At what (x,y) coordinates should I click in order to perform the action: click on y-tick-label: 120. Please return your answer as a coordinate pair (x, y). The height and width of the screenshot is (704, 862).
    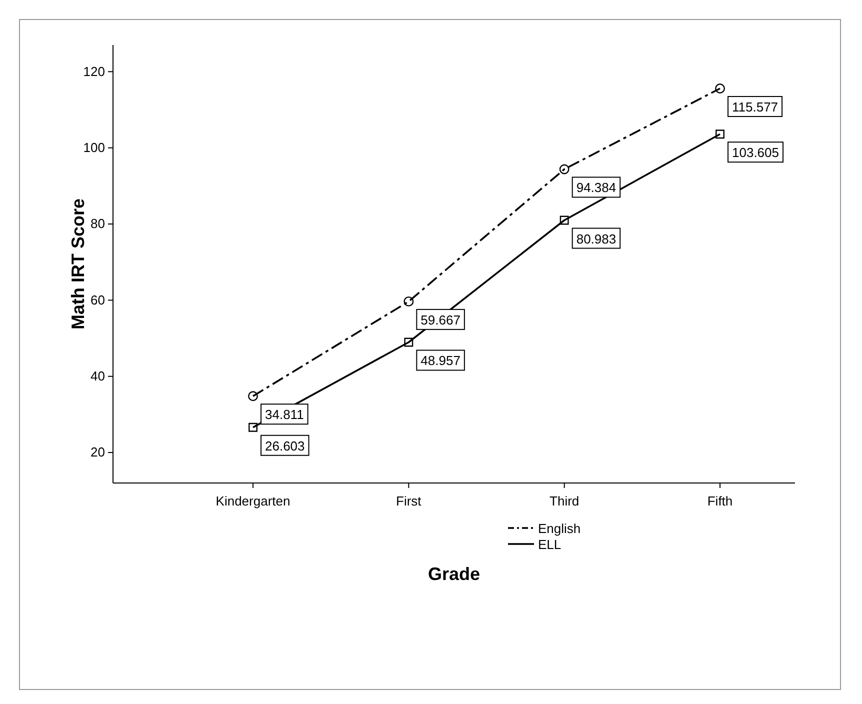
    Looking at the image, I should click on (94, 71).